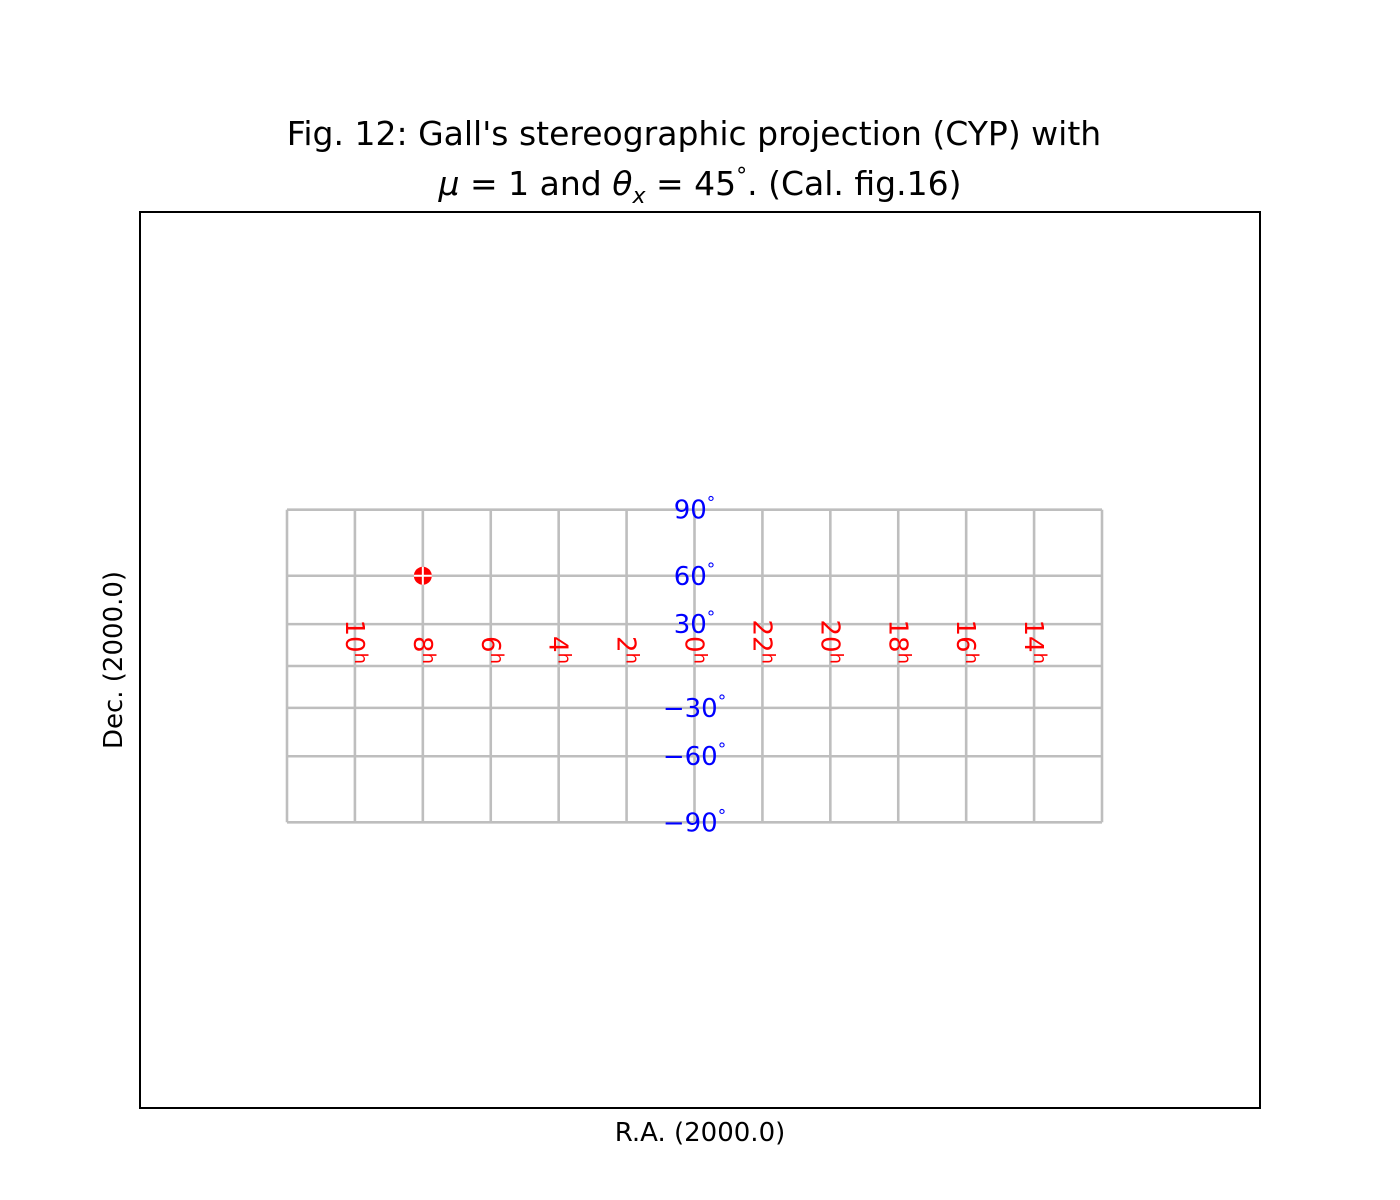  I want to click on dec-tick-label: 90°, so click(695, 510).